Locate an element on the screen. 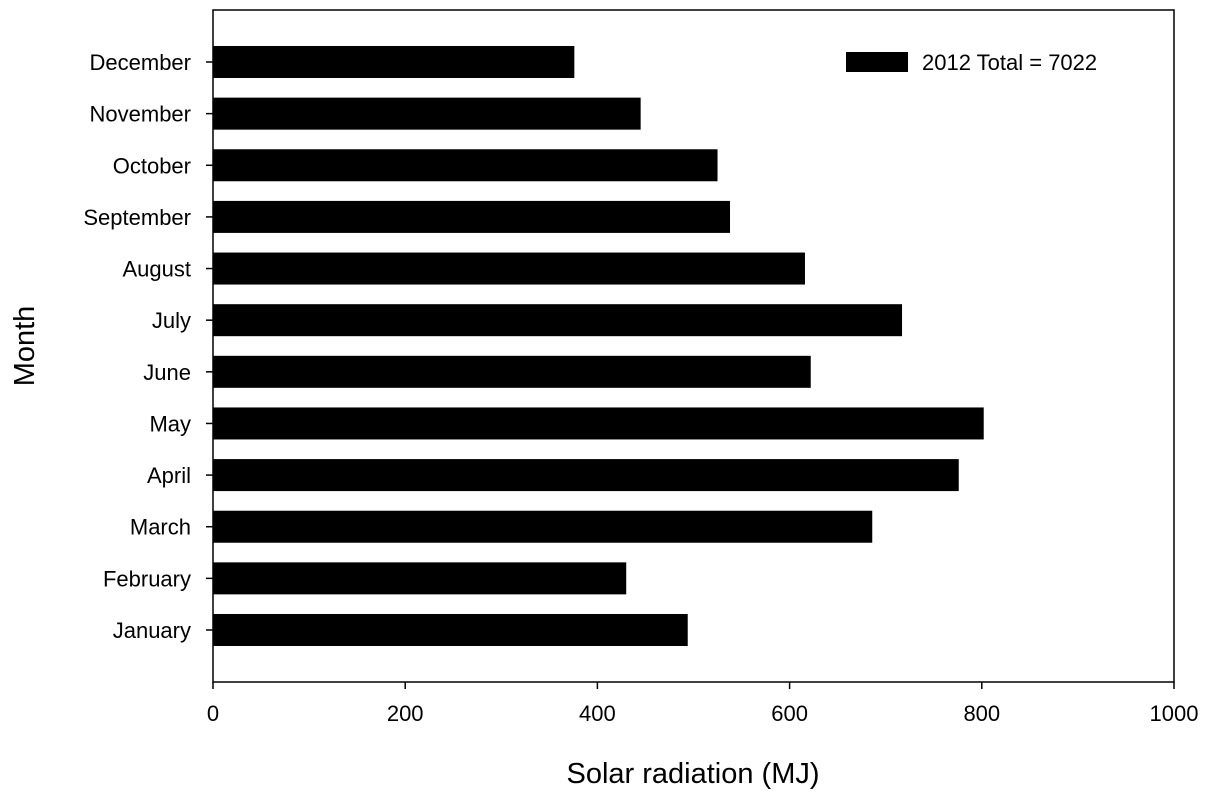  bar-october is located at coordinates (465, 165).